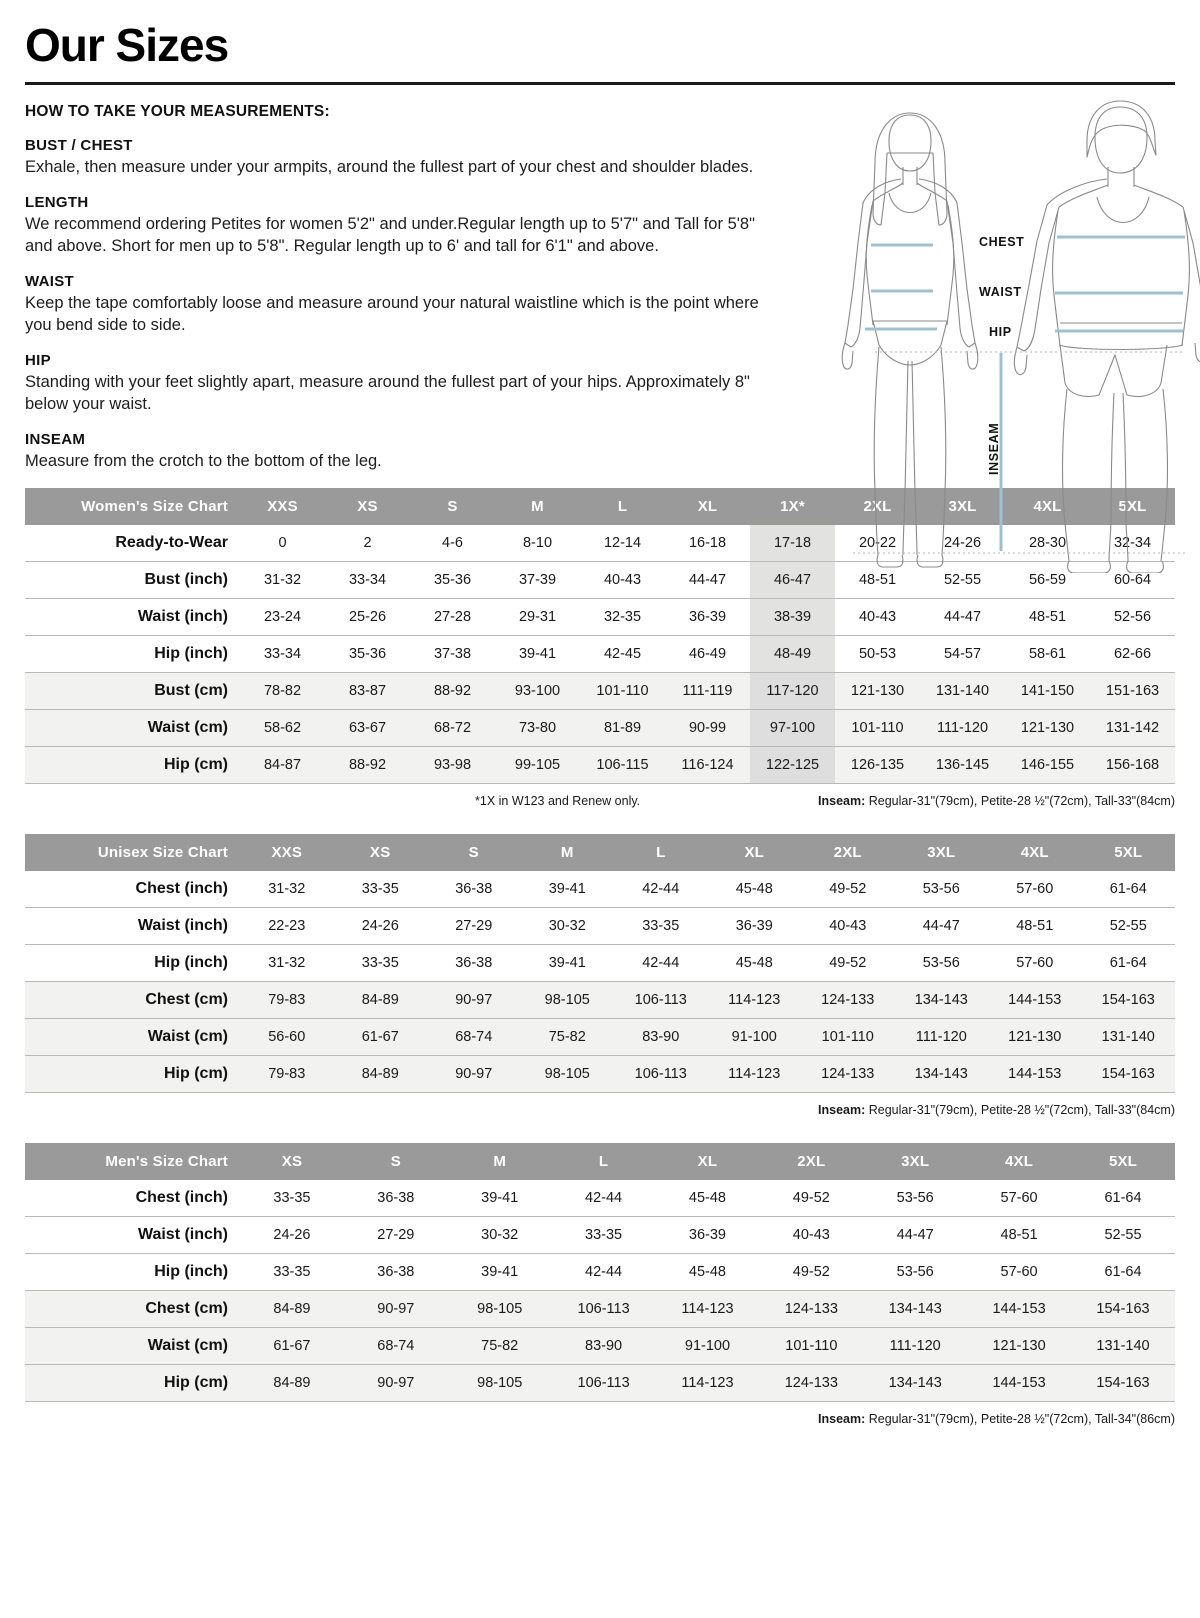 This screenshot has height=1618, width=1200. I want to click on cell-bust-cm-xxs: 78-82, so click(282, 691).